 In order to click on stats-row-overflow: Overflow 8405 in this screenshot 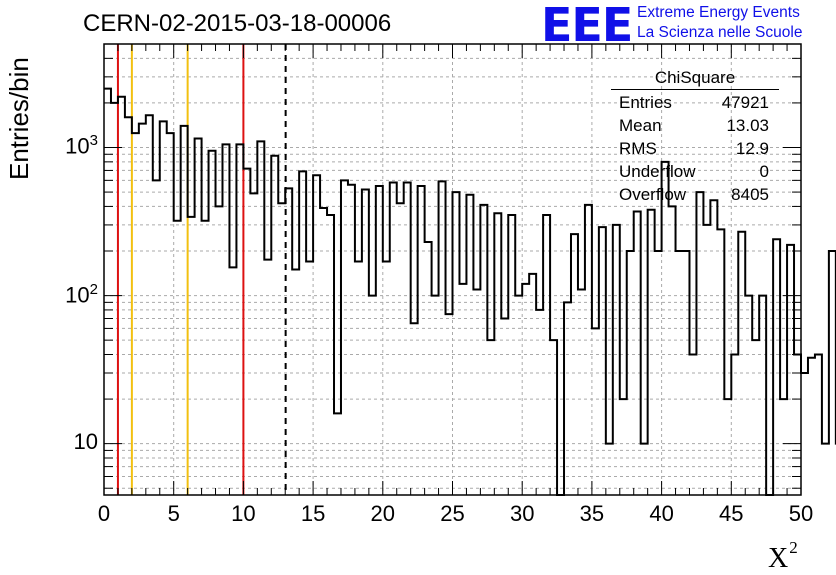, I will do `click(695, 194)`.